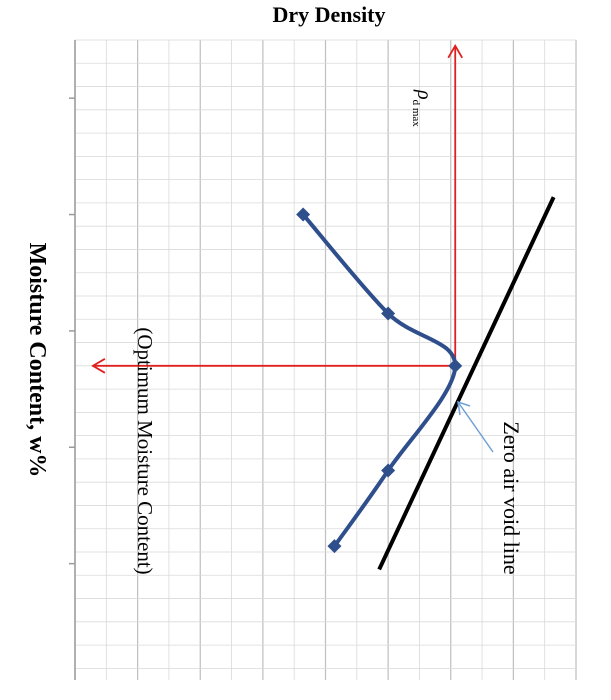 This screenshot has width=611, height=700. What do you see at coordinates (475, 427) in the screenshot?
I see `zero-air-void-pointer` at bounding box center [475, 427].